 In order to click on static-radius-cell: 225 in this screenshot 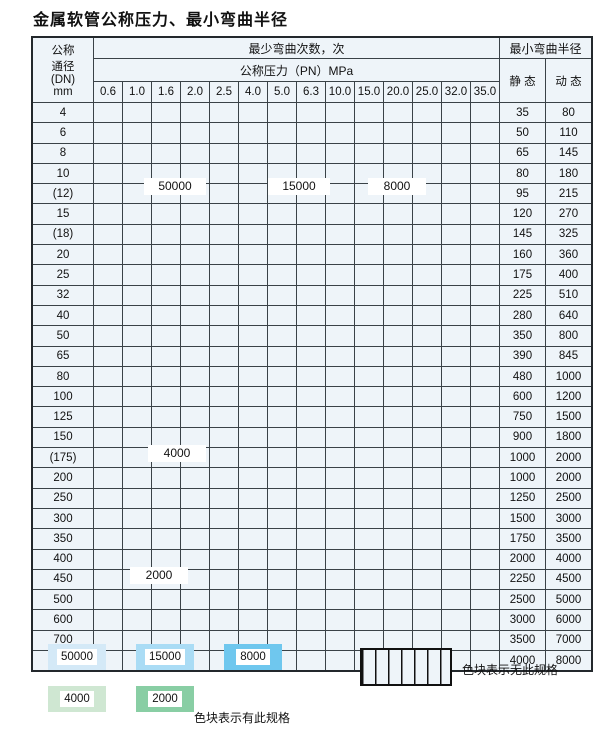, I will do `click(522, 295)`.